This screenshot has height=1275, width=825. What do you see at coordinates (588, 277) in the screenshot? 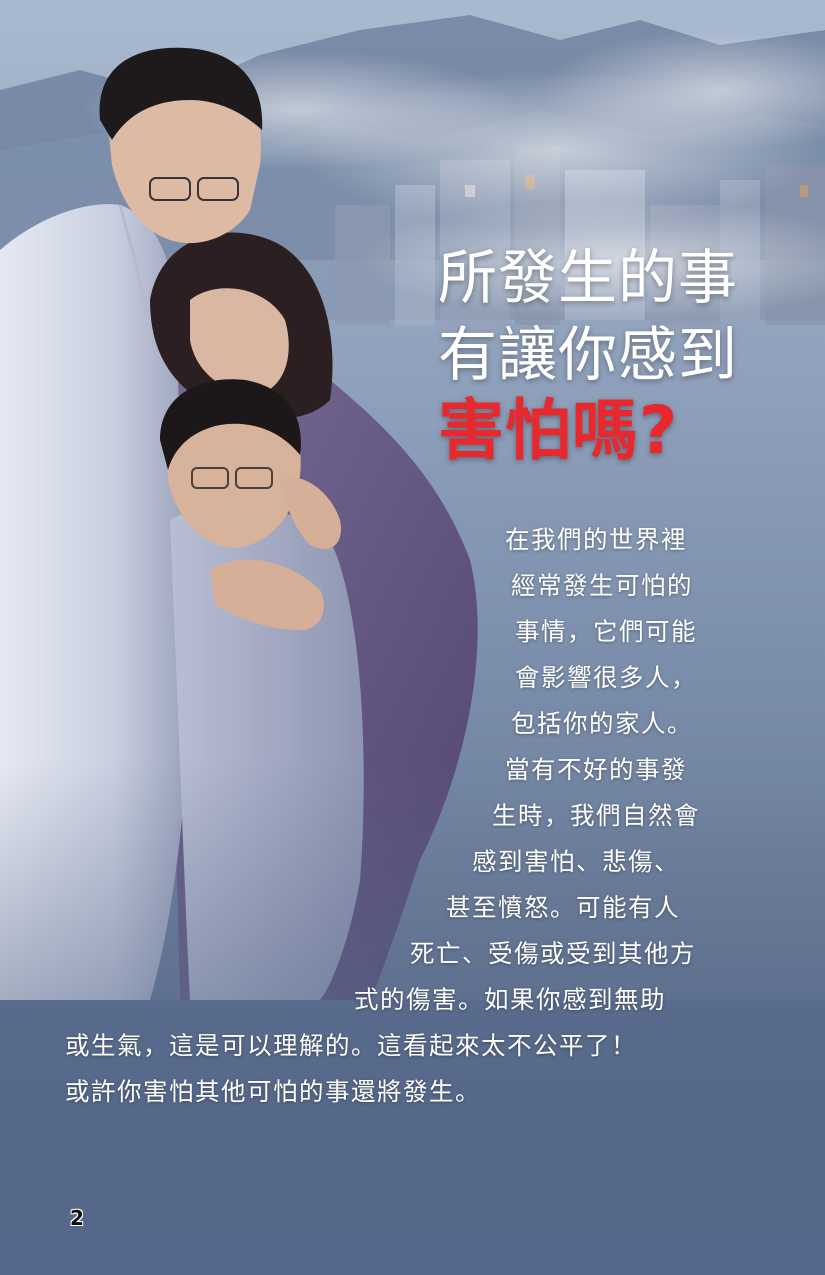
I see `title-line-1: 所發生的事` at bounding box center [588, 277].